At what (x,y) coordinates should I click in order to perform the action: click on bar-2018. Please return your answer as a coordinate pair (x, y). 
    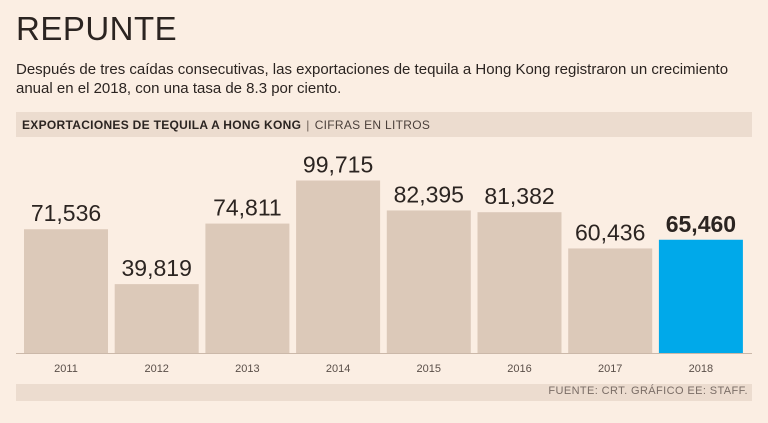
    Looking at the image, I should click on (700, 296).